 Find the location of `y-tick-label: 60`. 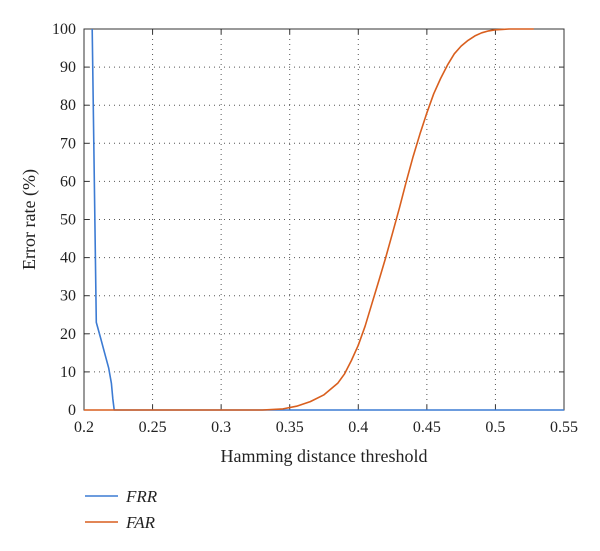

y-tick-label: 60 is located at coordinates (68, 181).